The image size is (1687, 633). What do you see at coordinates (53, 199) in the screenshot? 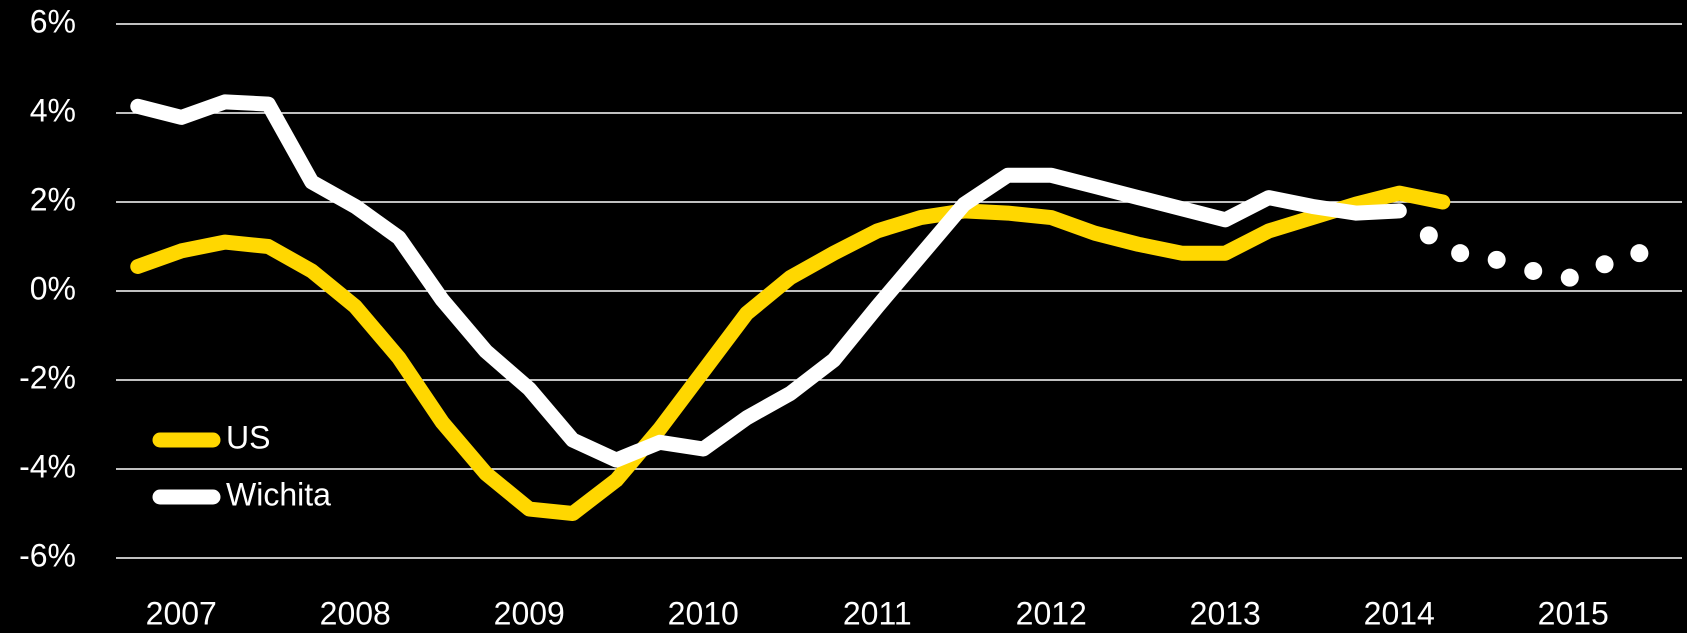
I see `y-tick-label: 2%` at bounding box center [53, 199].